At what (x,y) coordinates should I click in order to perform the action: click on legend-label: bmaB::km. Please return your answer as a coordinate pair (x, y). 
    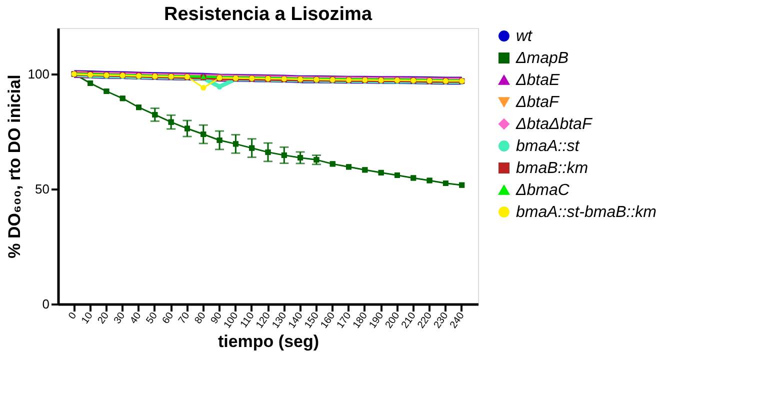
    Looking at the image, I should click on (552, 168).